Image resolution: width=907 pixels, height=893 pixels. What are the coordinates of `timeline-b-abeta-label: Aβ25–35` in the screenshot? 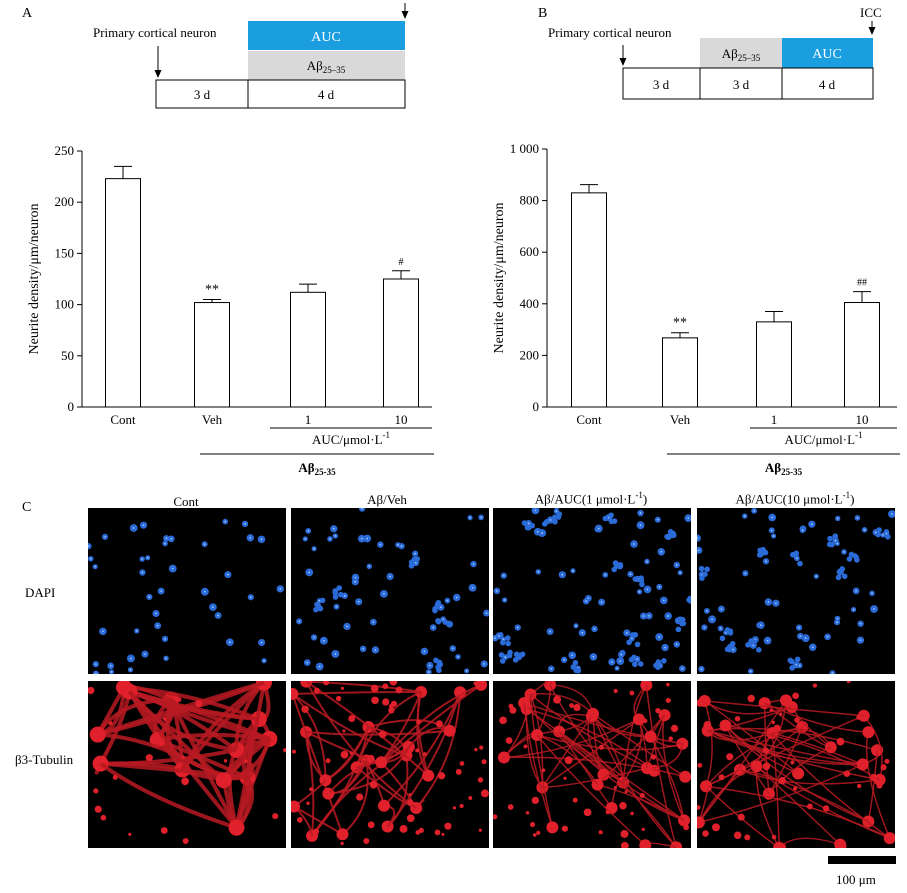 It's located at (741, 54).